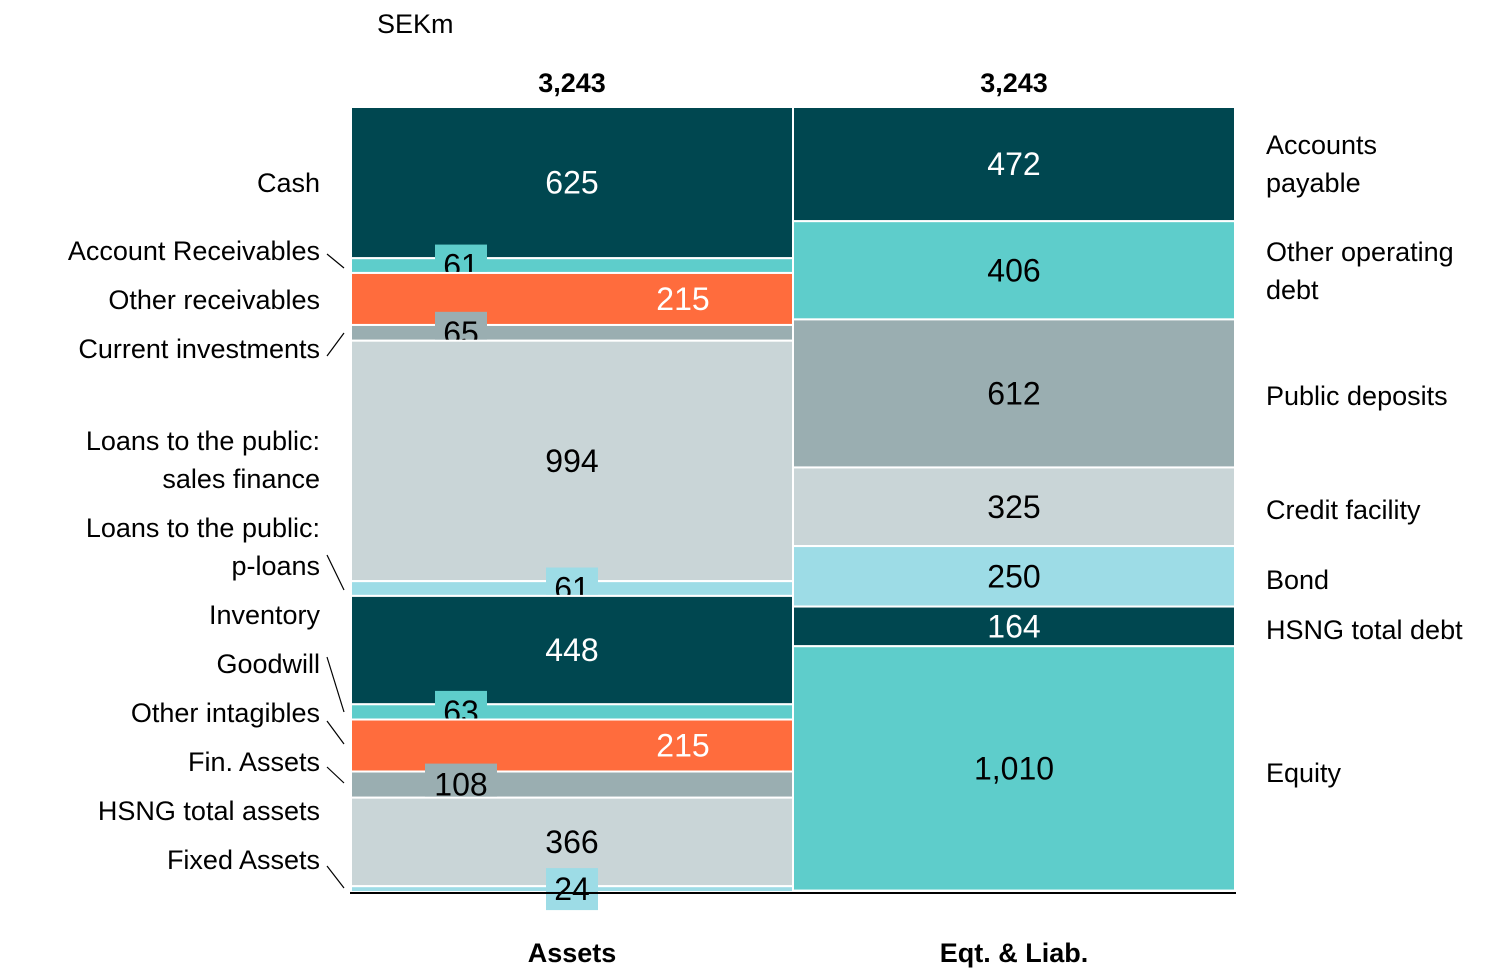 This screenshot has width=1507, height=969. What do you see at coordinates (571, 842) in the screenshot?
I see `asset-value-hsng-total-assets: 366` at bounding box center [571, 842].